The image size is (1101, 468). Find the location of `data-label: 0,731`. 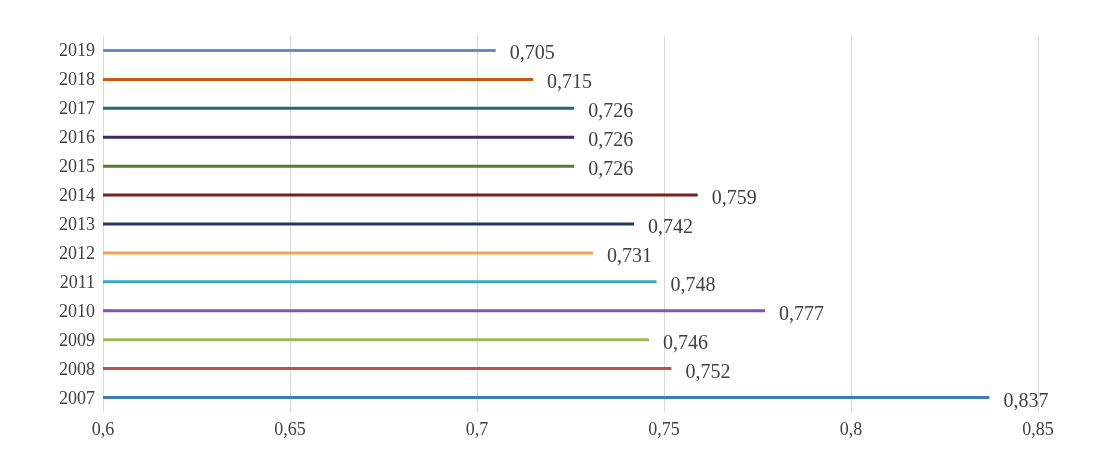

data-label: 0,731 is located at coordinates (629, 254).